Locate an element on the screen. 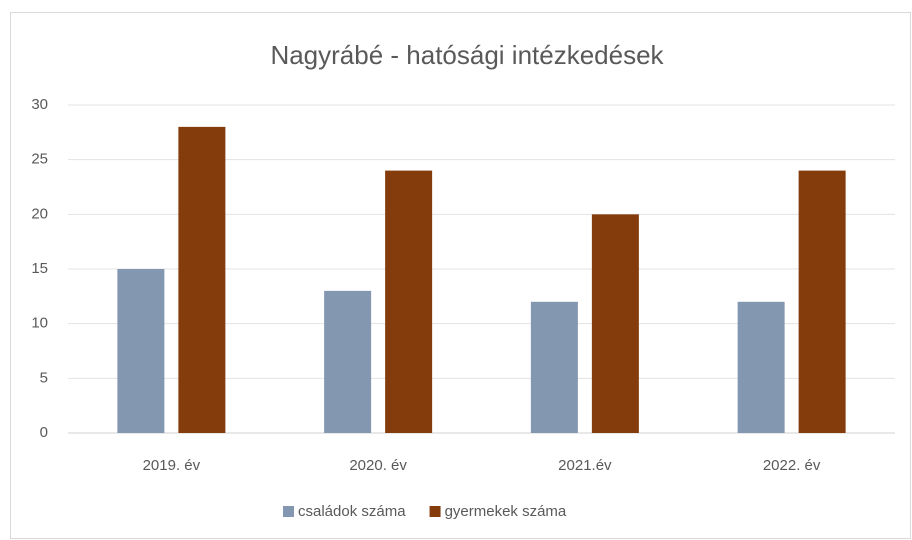 The image size is (912, 540). y-tick-label: 10 is located at coordinates (39, 323).